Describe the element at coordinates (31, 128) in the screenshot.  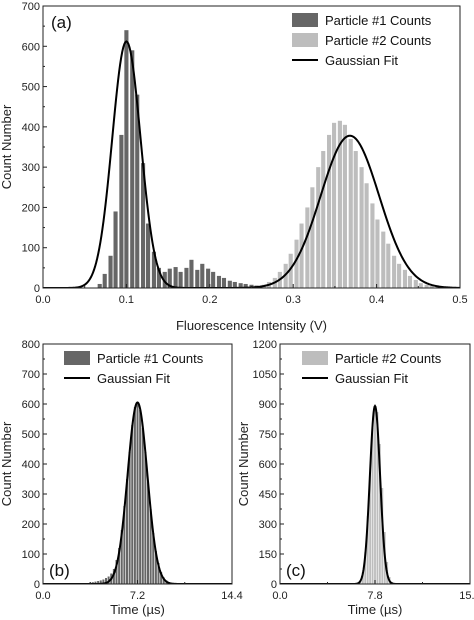
I see `y-tick-label: 400` at that location.